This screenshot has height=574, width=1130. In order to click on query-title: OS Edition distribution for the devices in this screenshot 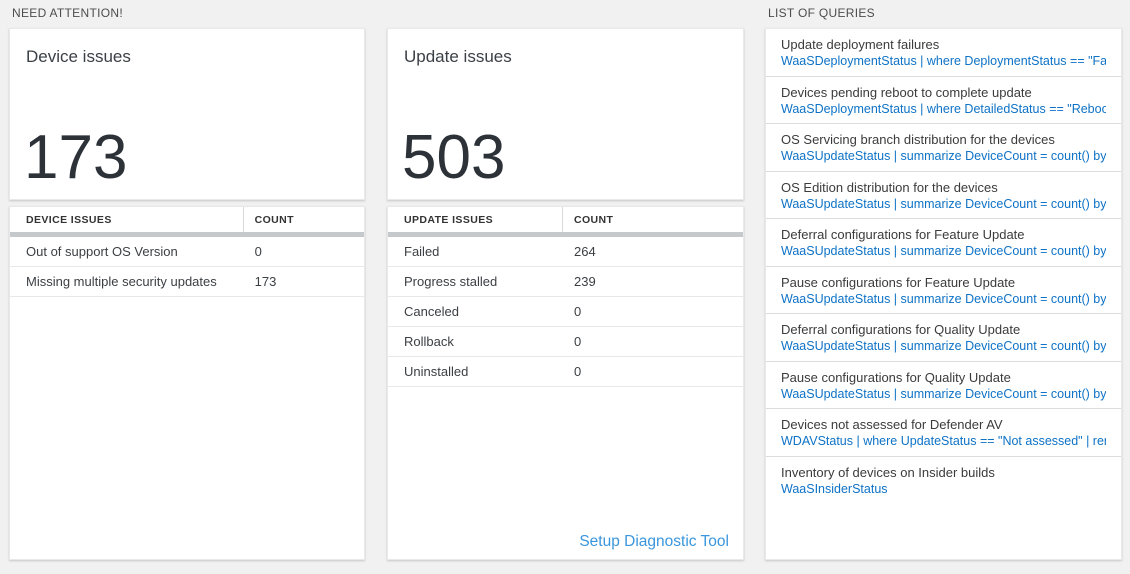, I will do `click(889, 187)`.